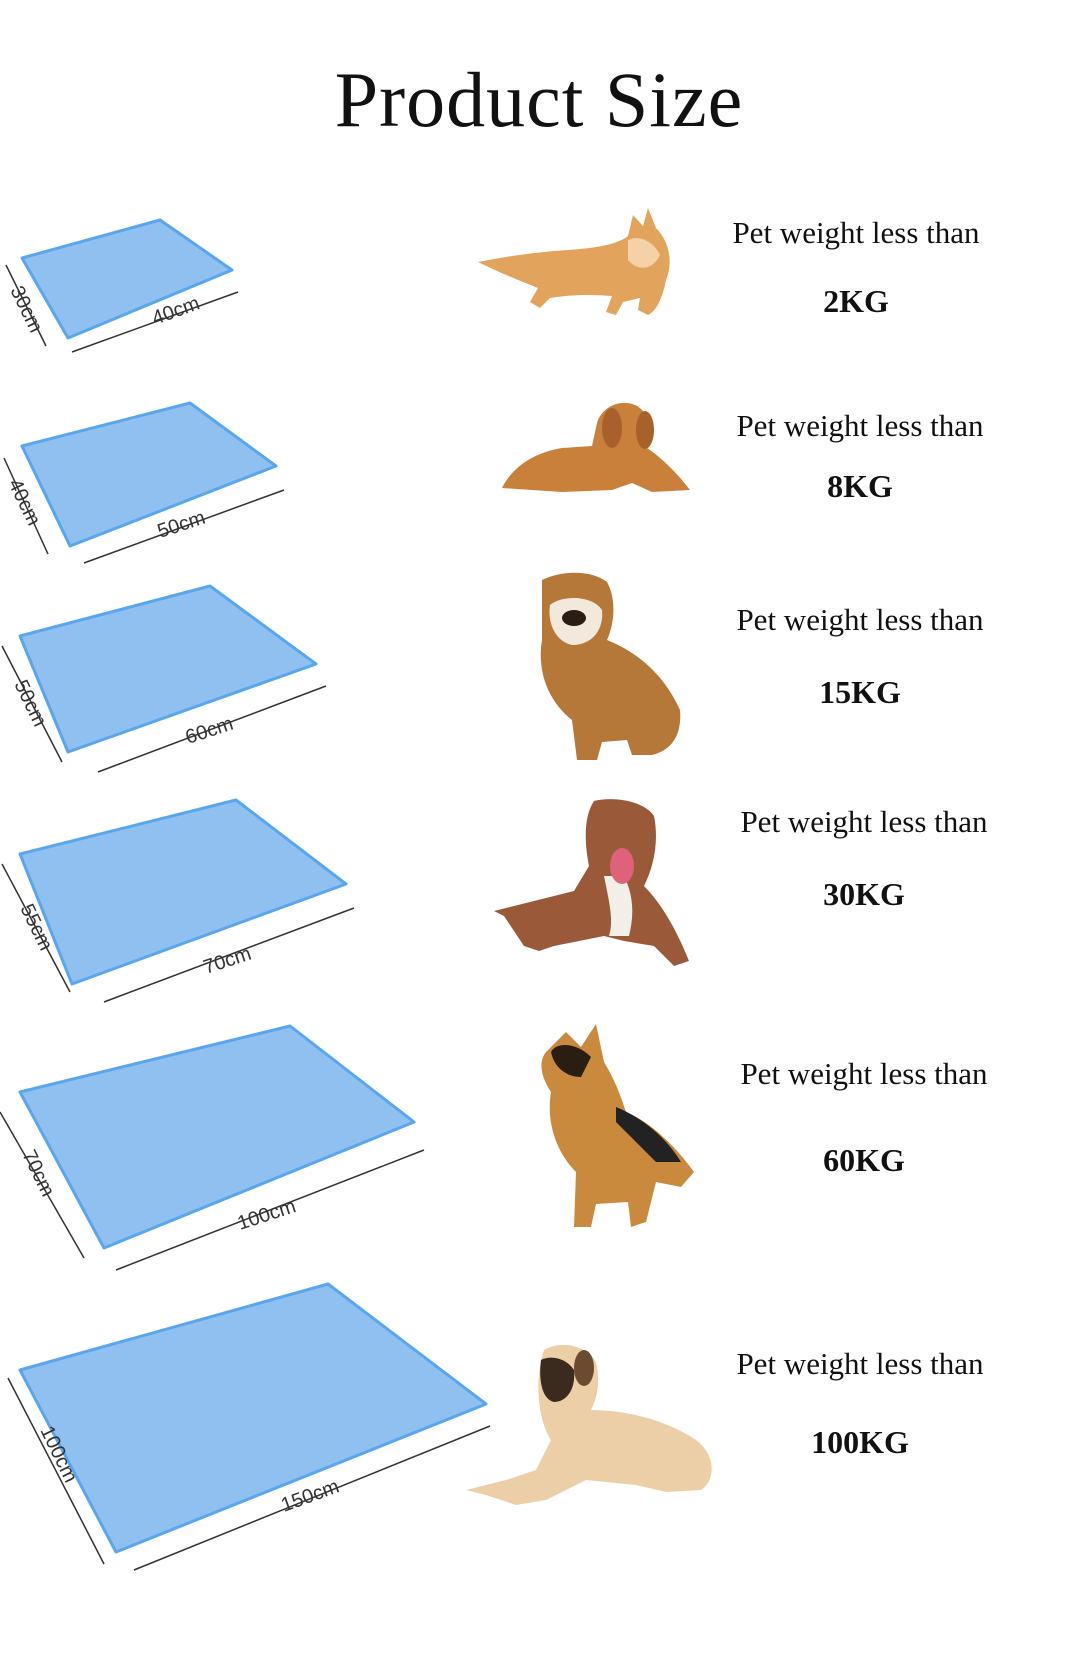 The height and width of the screenshot is (1678, 1078). Describe the element at coordinates (596, 447) in the screenshot. I see `puppy-icon` at that location.